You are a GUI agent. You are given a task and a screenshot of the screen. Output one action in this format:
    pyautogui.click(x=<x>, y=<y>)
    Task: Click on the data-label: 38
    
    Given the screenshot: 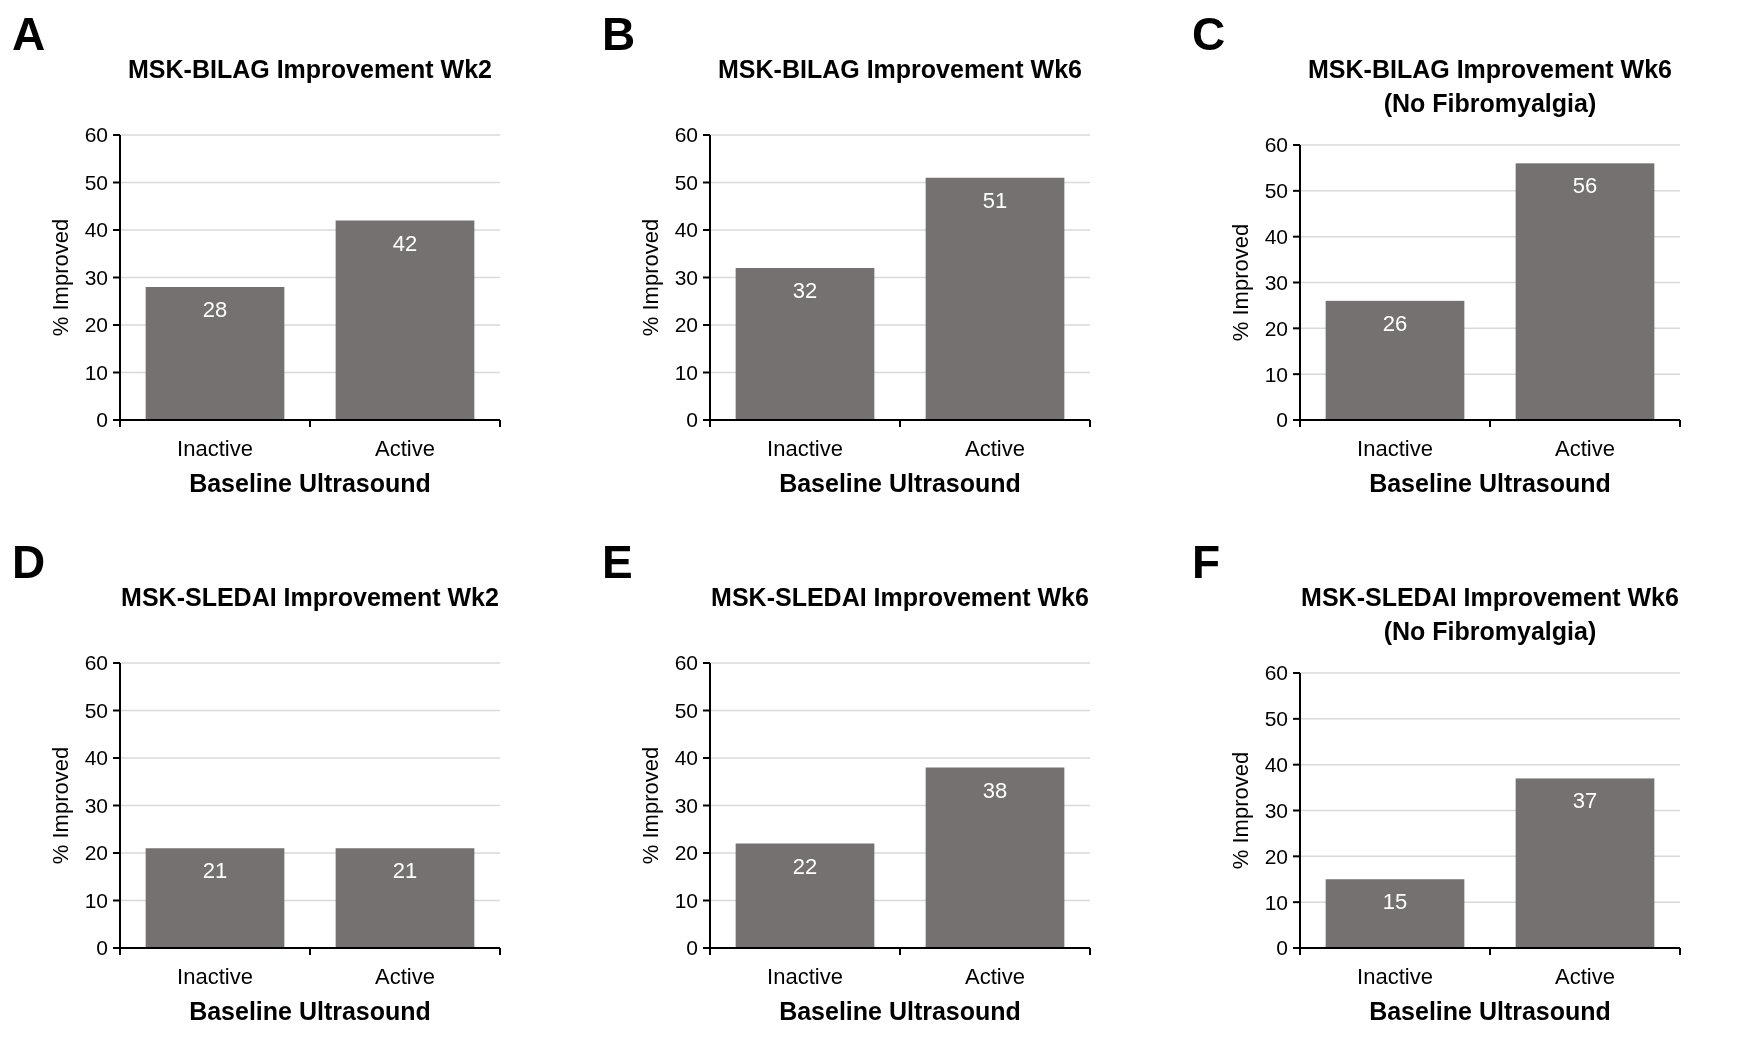 What is the action you would take?
    pyautogui.click(x=995, y=790)
    